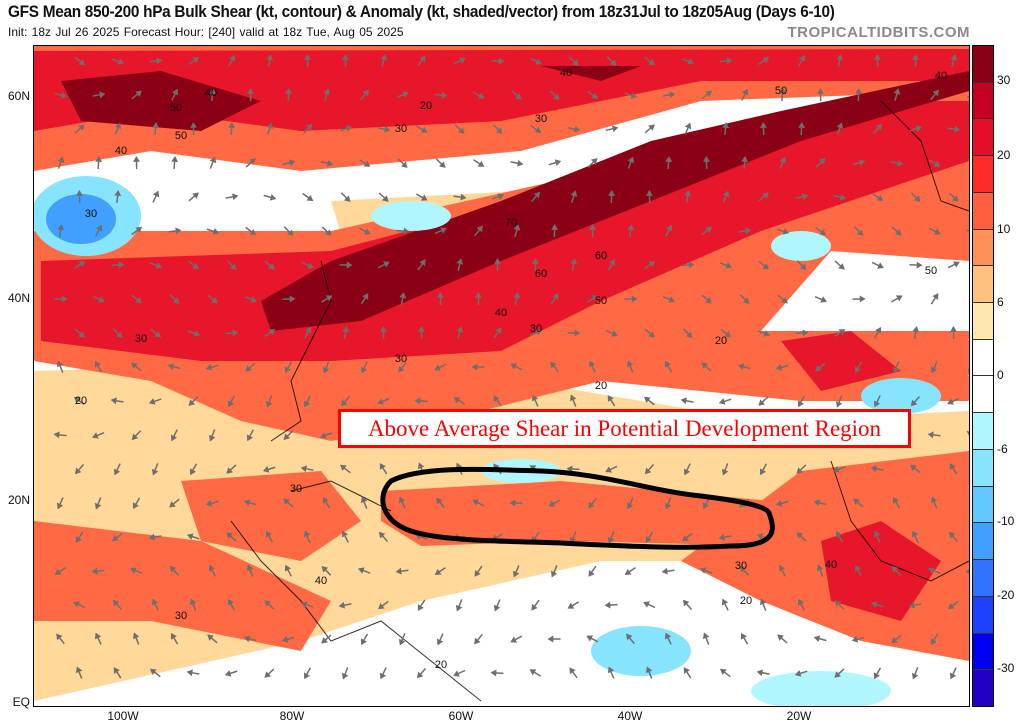  Describe the element at coordinates (831, 565) in the screenshot. I see `contour-label: 40` at that location.